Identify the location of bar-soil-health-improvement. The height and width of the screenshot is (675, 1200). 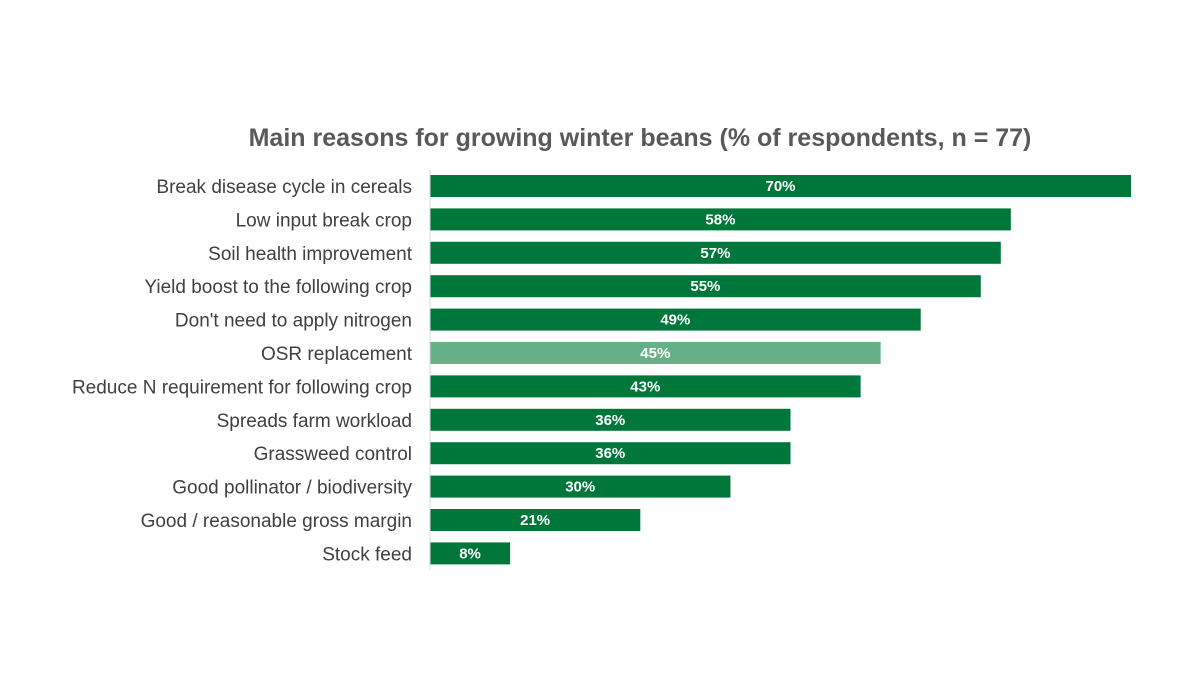
(715, 252).